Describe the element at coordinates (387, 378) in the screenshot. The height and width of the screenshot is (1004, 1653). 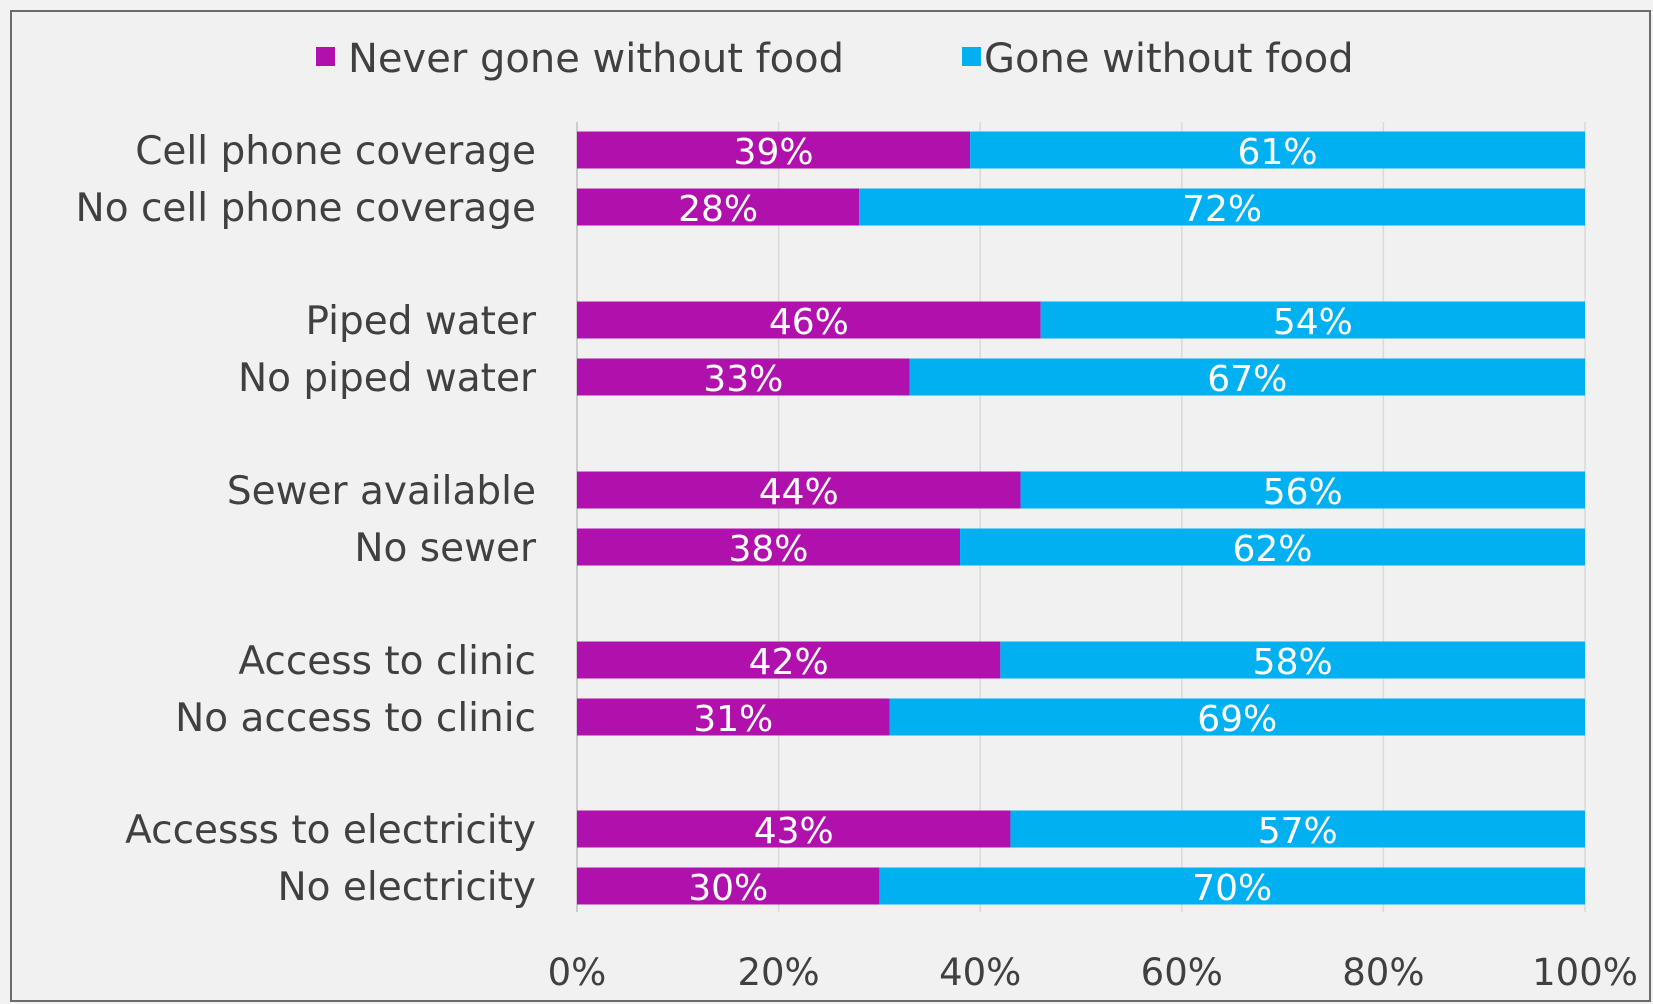
I see `category-label: No piped water` at that location.